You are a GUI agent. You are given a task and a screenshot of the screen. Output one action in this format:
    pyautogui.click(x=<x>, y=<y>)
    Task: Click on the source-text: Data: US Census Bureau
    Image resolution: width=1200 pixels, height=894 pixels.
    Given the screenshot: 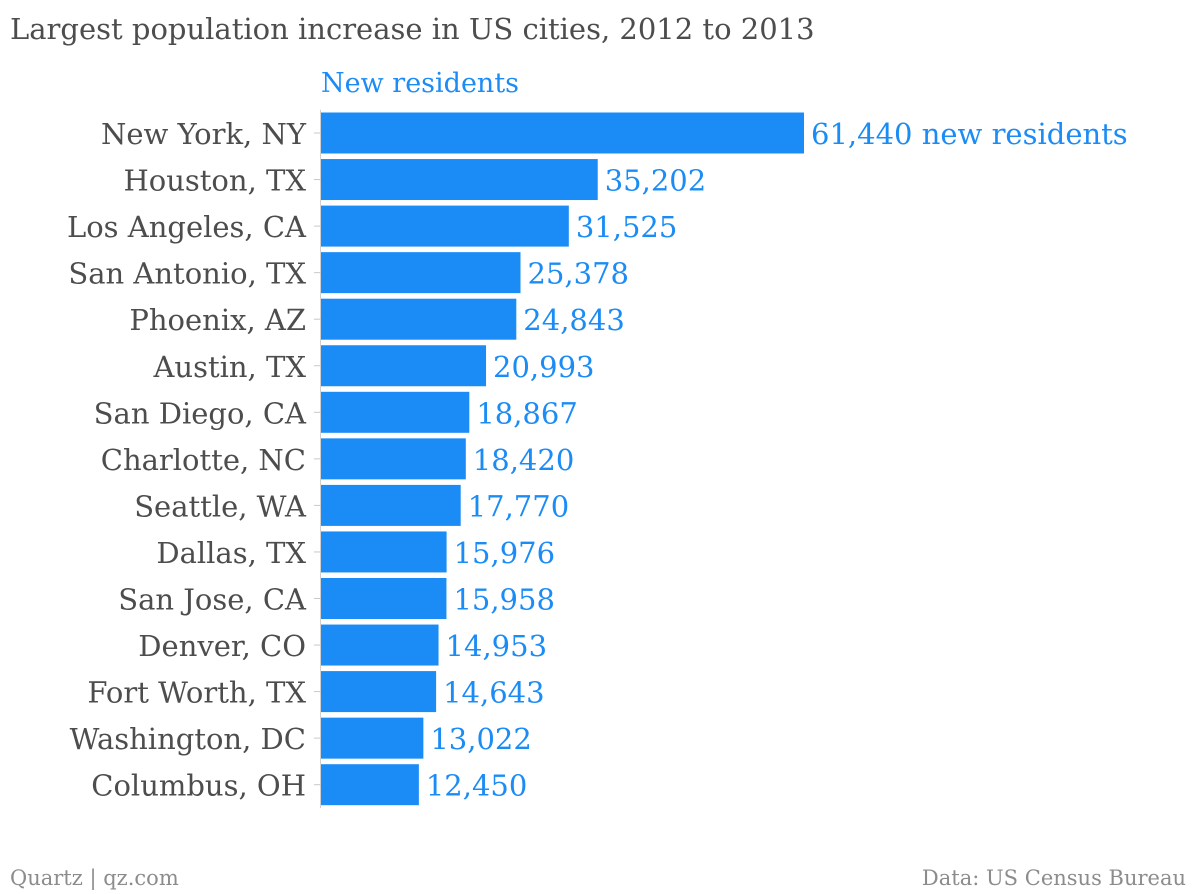 What is the action you would take?
    pyautogui.click(x=1053, y=878)
    